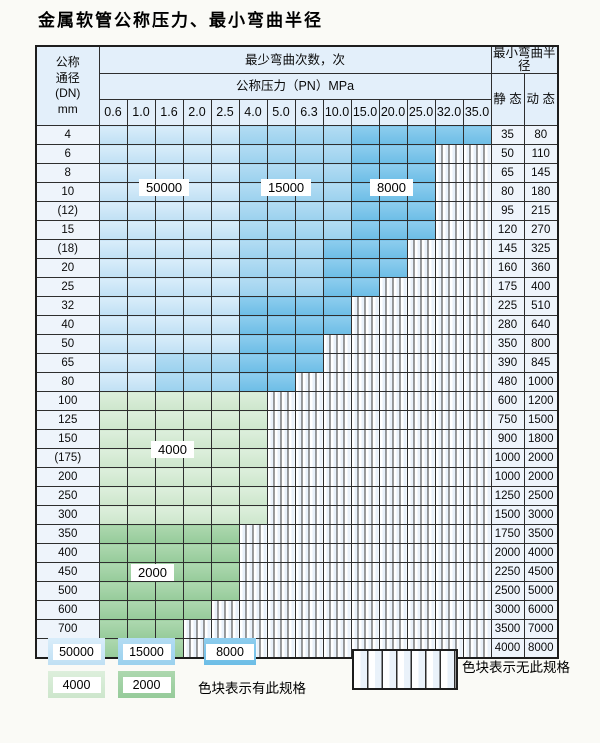 This screenshot has width=600, height=743. What do you see at coordinates (541, 515) in the screenshot?
I see `dynamic-cell: 3000` at bounding box center [541, 515].